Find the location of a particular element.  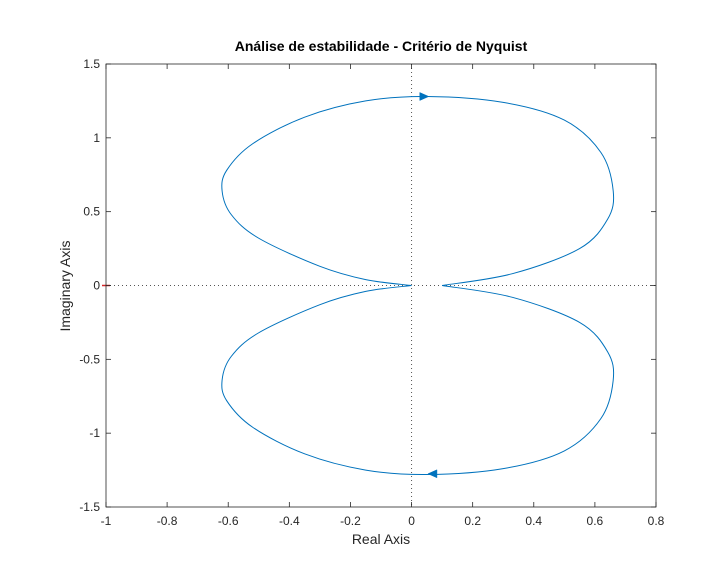

y-tick-label: 0.5 is located at coordinates (91, 212).